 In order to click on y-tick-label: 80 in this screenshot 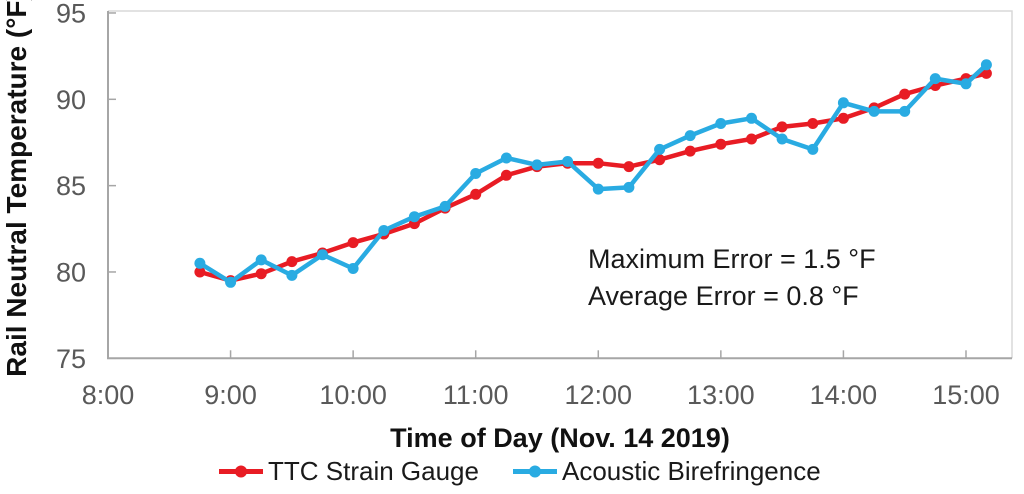, I will do `click(71, 272)`.